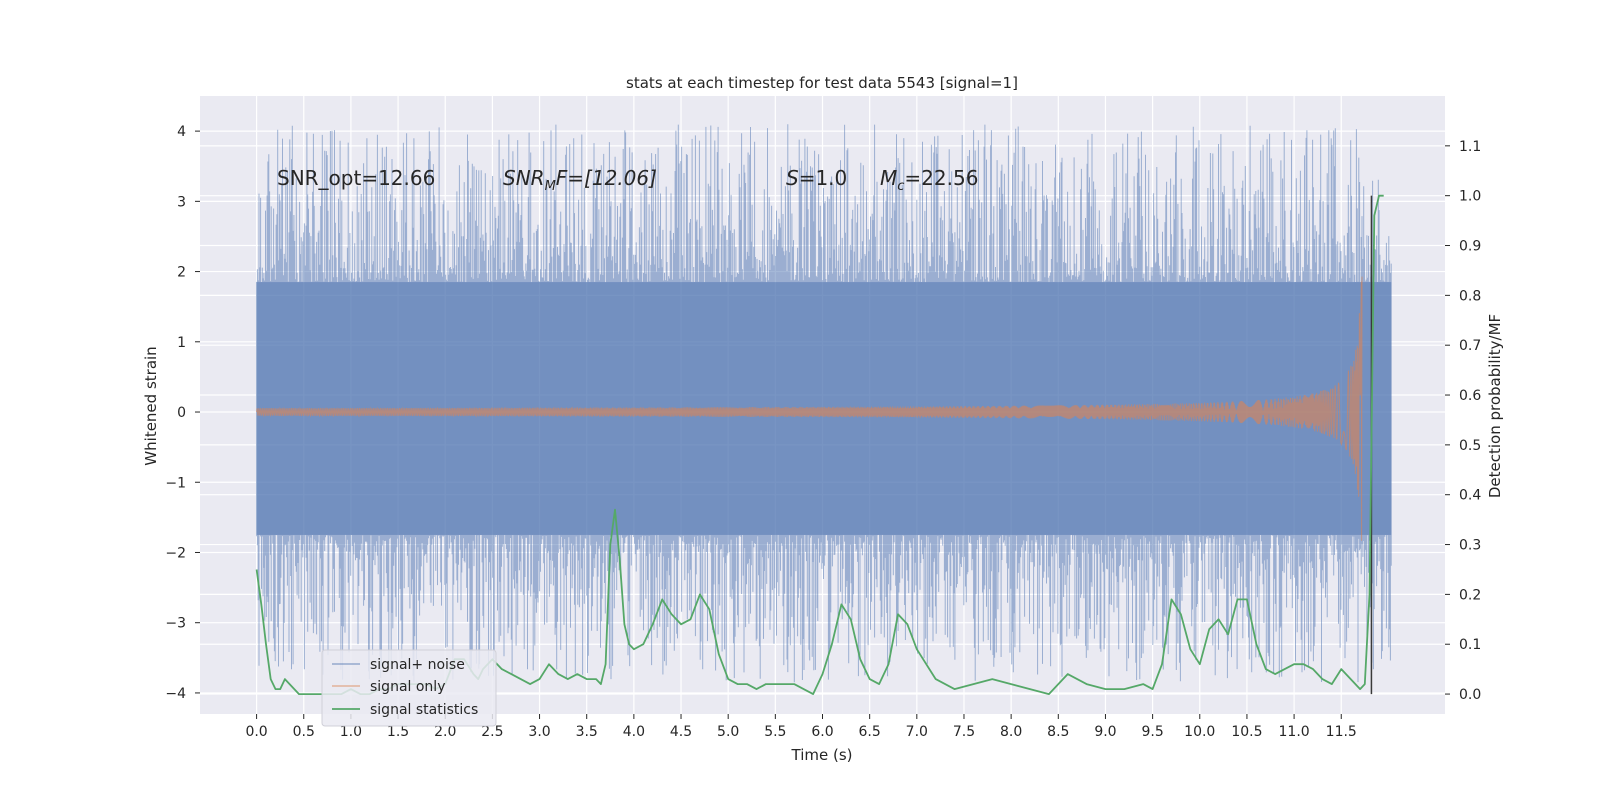 The height and width of the screenshot is (800, 1600). What do you see at coordinates (550, 186) in the screenshot?
I see `snr-mf-sub: M` at bounding box center [550, 186].